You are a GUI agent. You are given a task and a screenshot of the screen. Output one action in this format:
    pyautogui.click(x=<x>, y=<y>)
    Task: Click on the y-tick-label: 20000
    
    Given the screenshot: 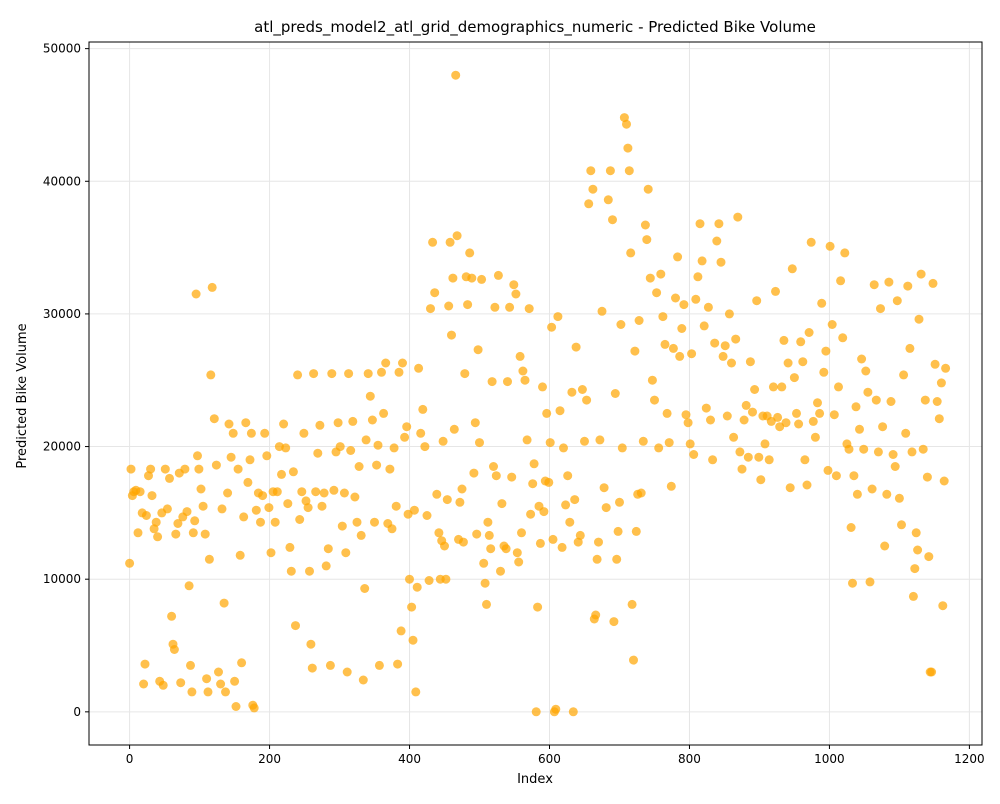 What is the action you would take?
    pyautogui.click(x=62, y=447)
    